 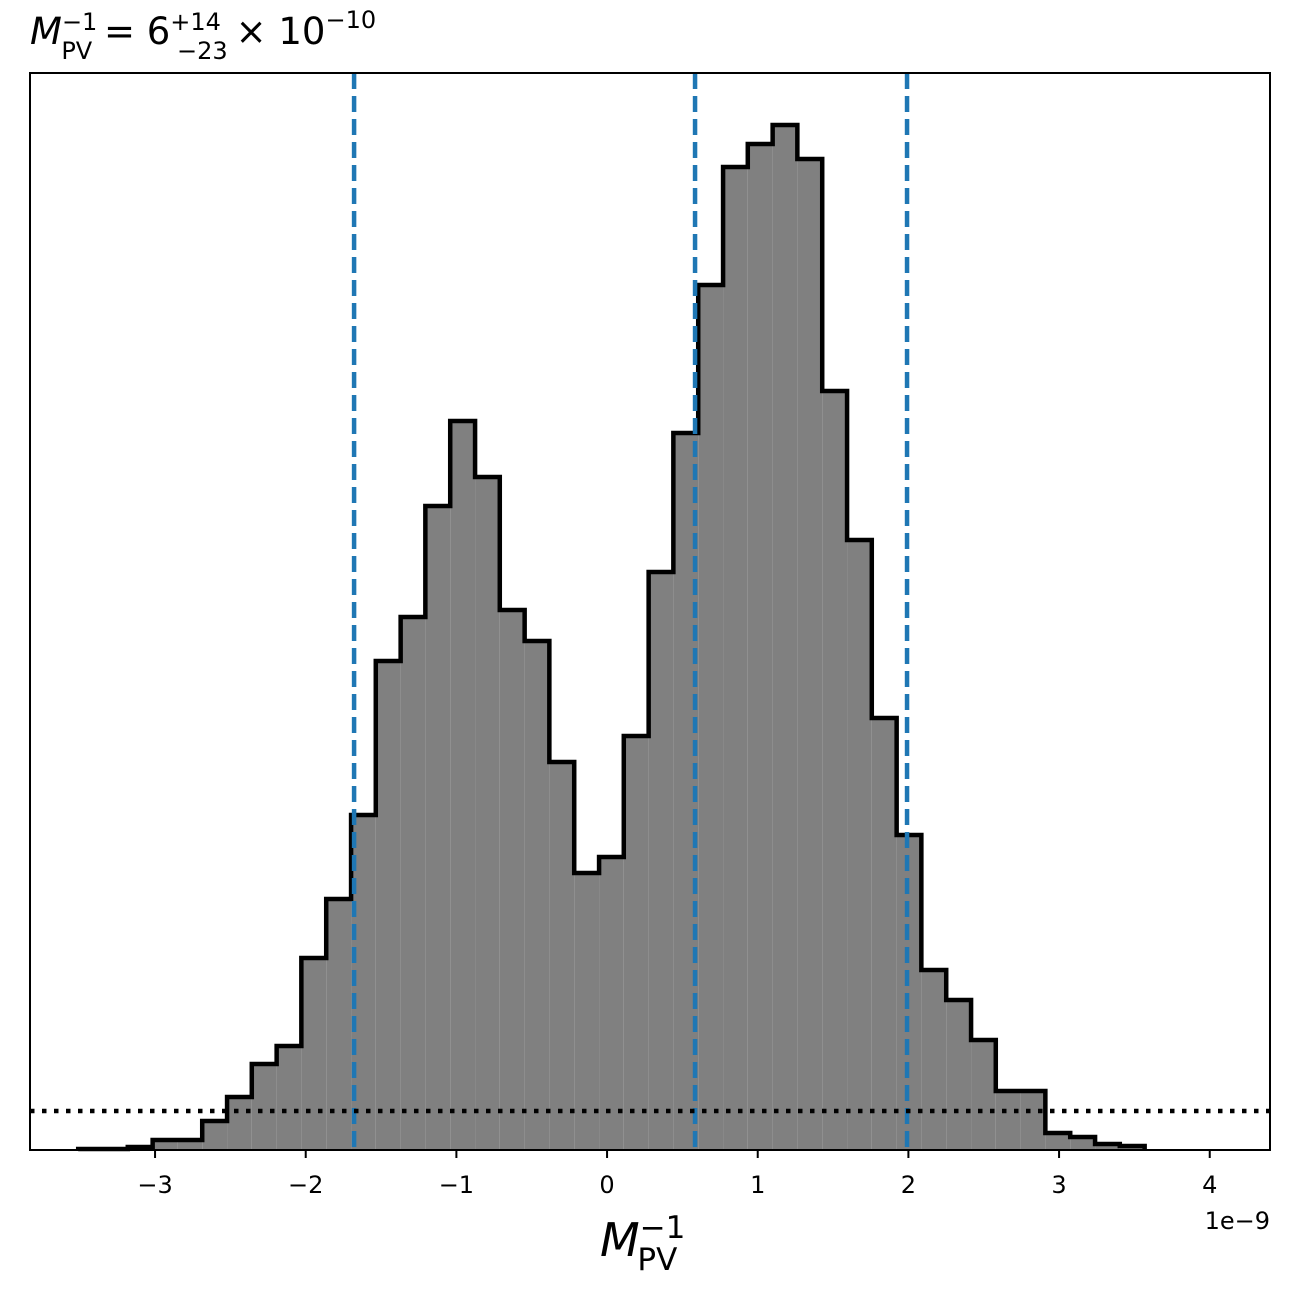 What do you see at coordinates (131, 31) in the screenshot?
I see `title-eq: = 6` at bounding box center [131, 31].